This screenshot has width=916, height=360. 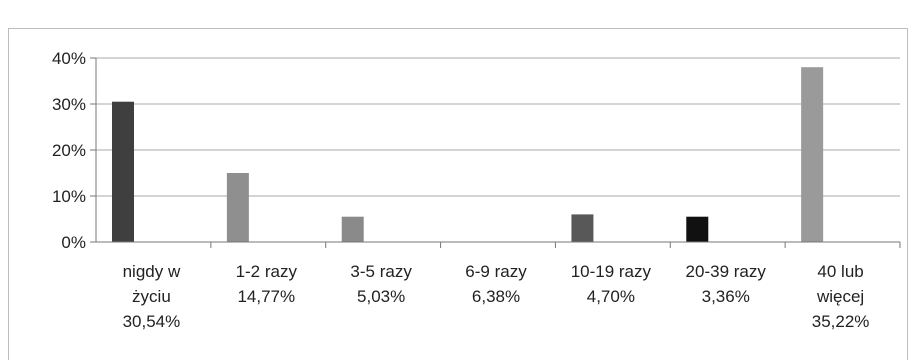 I want to click on category-label: 20-39 razy, so click(x=726, y=271).